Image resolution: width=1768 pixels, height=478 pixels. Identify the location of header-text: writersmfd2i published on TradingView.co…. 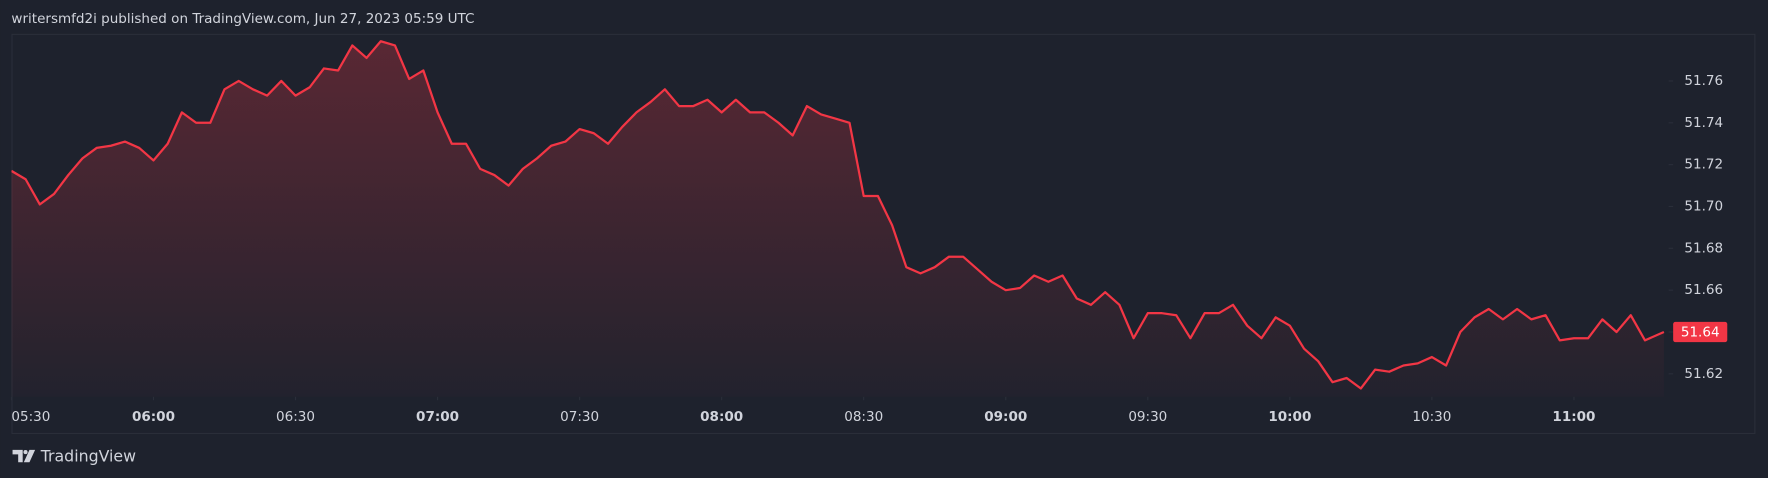
(242, 19).